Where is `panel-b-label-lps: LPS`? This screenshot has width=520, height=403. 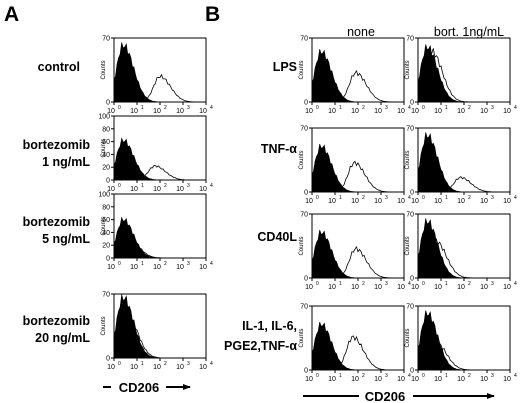 panel-b-label-lps: LPS is located at coordinates (285, 67).